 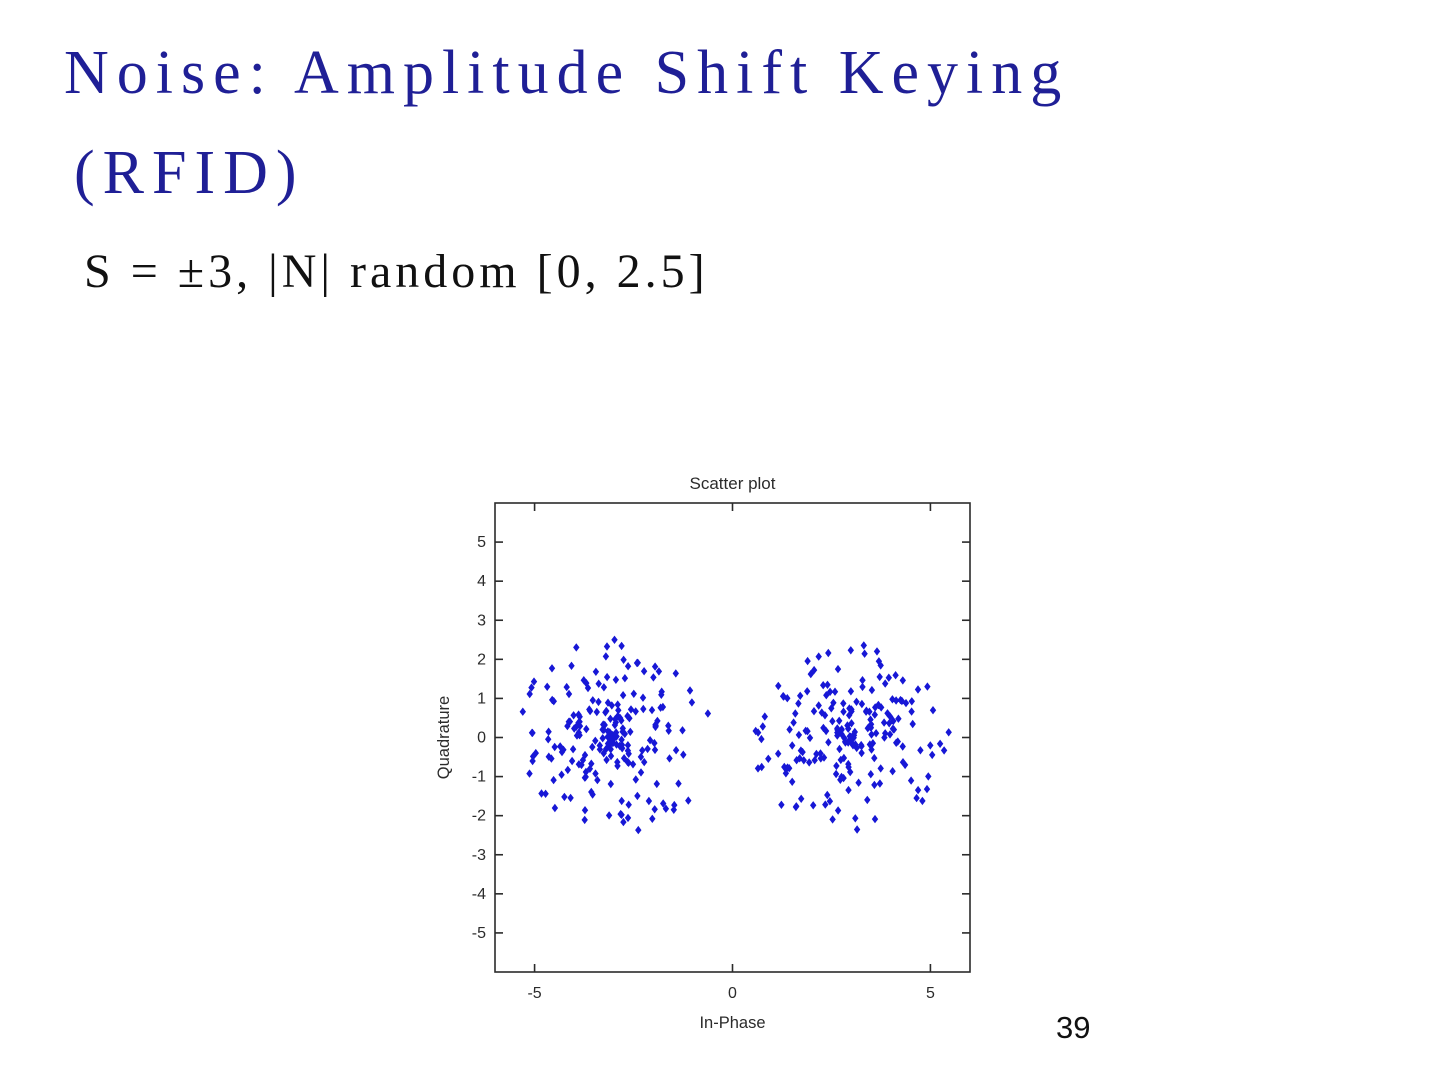 What do you see at coordinates (481, 659) in the screenshot?
I see `y-tick-label: 2` at bounding box center [481, 659].